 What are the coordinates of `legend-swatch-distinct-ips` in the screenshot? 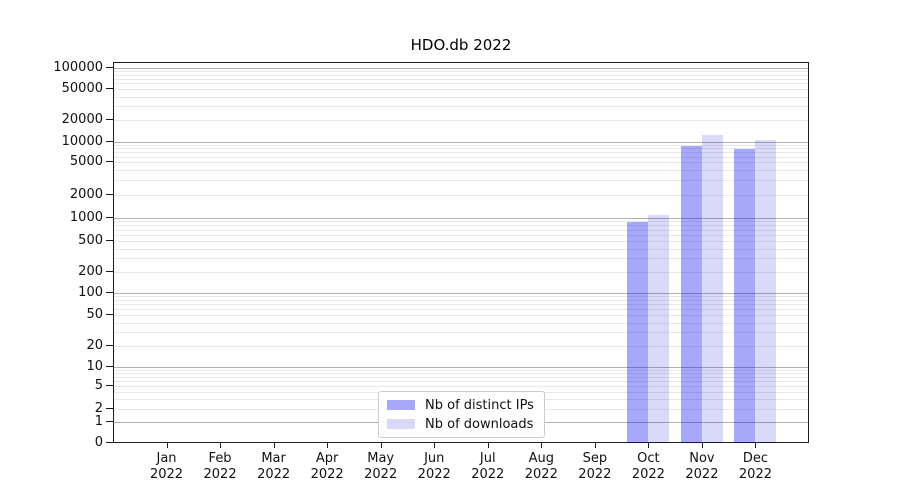 It's located at (401, 405).